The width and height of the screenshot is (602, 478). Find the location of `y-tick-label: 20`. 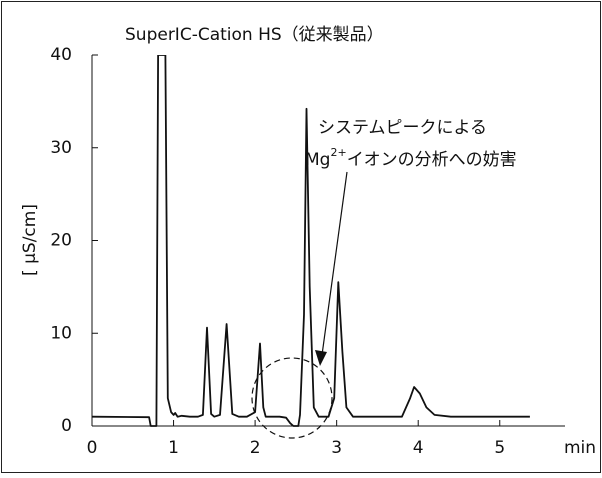

y-tick-label: 20 is located at coordinates (61, 241).